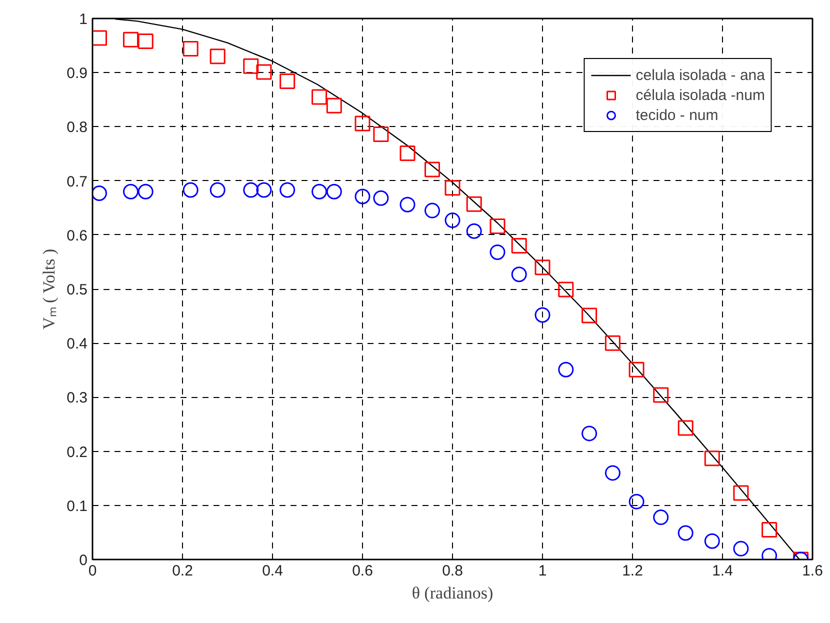  What do you see at coordinates (49, 289) in the screenshot?
I see `y-axis-title: Vₘ ( Volts )` at bounding box center [49, 289].